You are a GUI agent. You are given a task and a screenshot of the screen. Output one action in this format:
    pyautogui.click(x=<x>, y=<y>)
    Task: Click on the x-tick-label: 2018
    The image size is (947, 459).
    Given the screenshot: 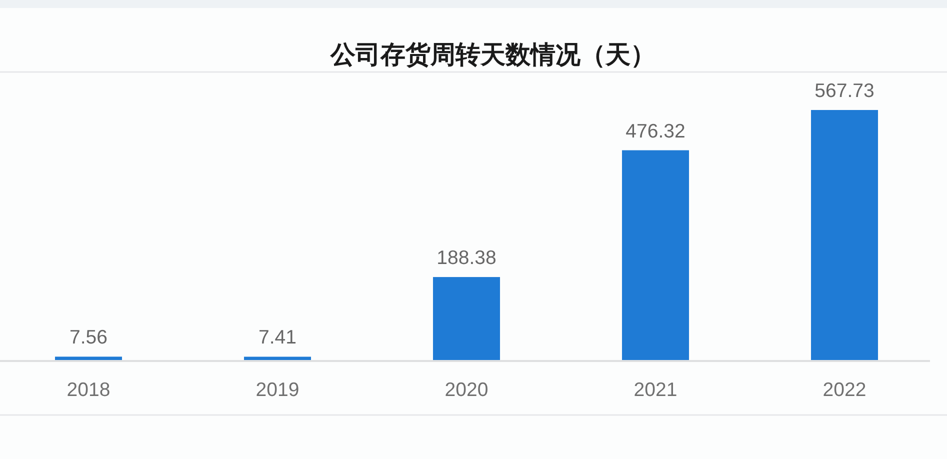 What is the action you would take?
    pyautogui.click(x=88, y=390)
    